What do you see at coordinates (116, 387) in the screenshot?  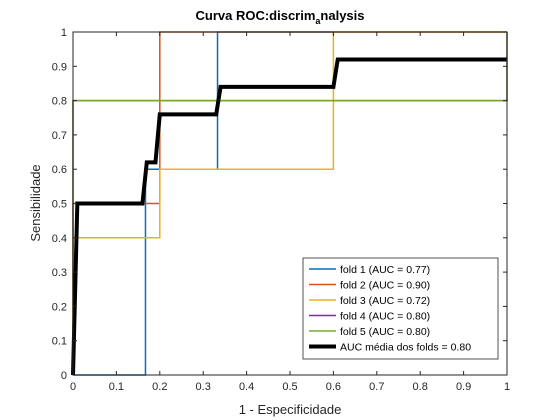 I see `x-tick-label: 0.1` at bounding box center [116, 387].